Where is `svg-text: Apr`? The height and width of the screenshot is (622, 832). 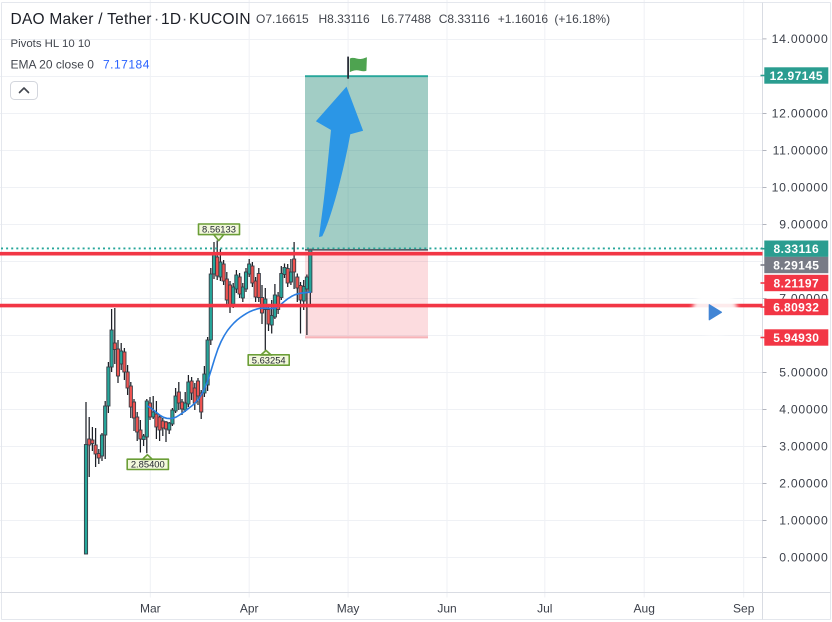
svg-text: Apr is located at coordinates (249, 609).